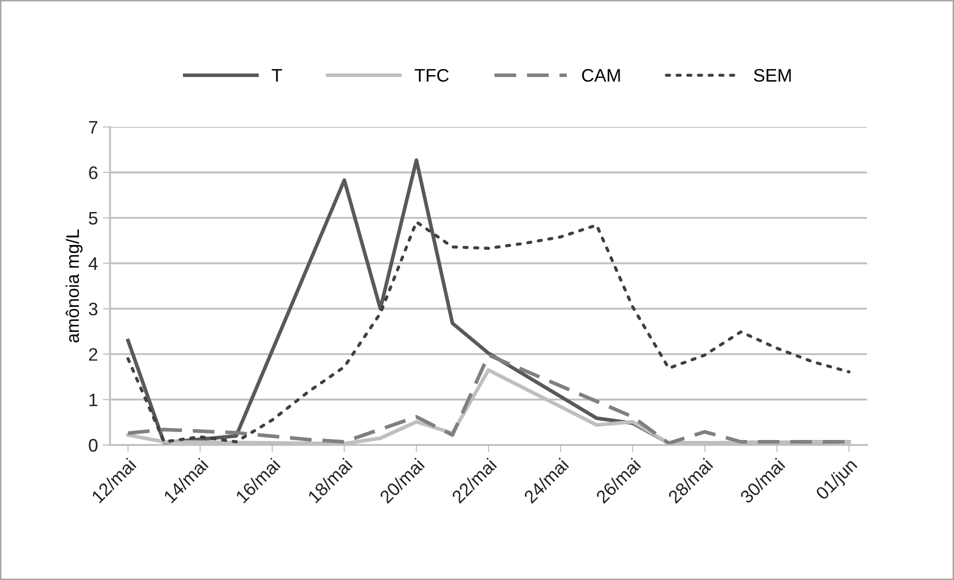 The image size is (954, 580). I want to click on y-tick-label: 5, so click(93, 218).